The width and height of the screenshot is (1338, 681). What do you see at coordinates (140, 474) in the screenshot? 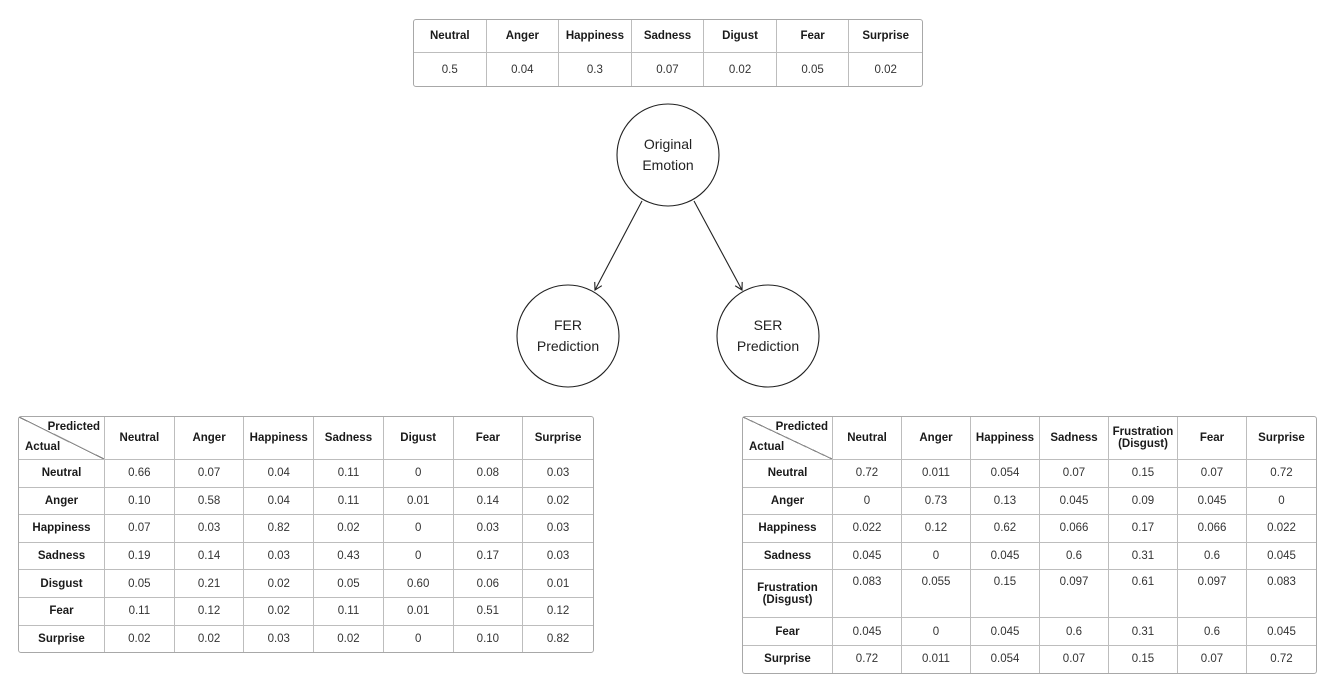
I see `value-cell: 0.66` at bounding box center [140, 474].